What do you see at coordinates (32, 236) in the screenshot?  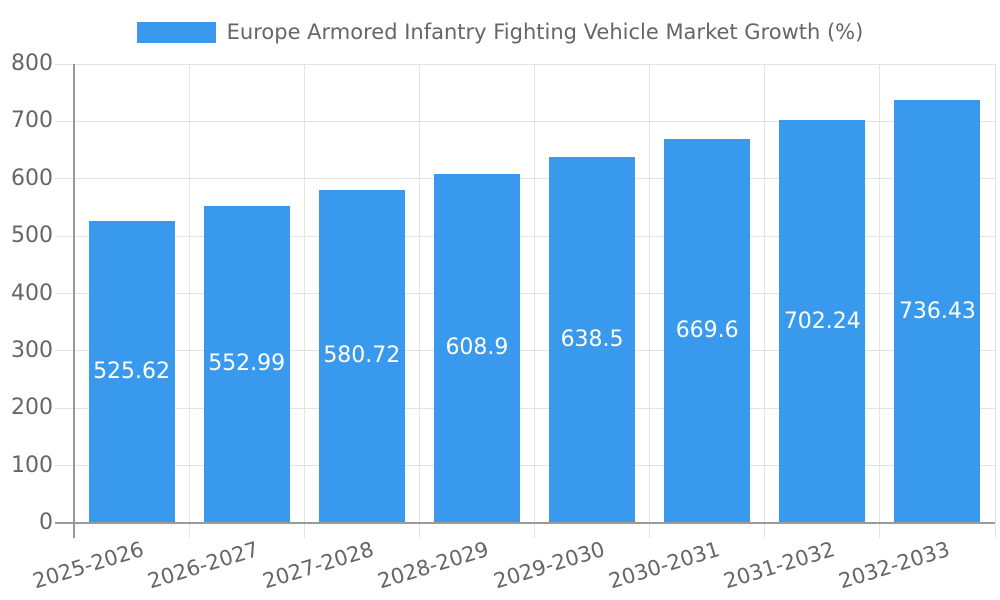 I see `y-tick-label: 500` at bounding box center [32, 236].